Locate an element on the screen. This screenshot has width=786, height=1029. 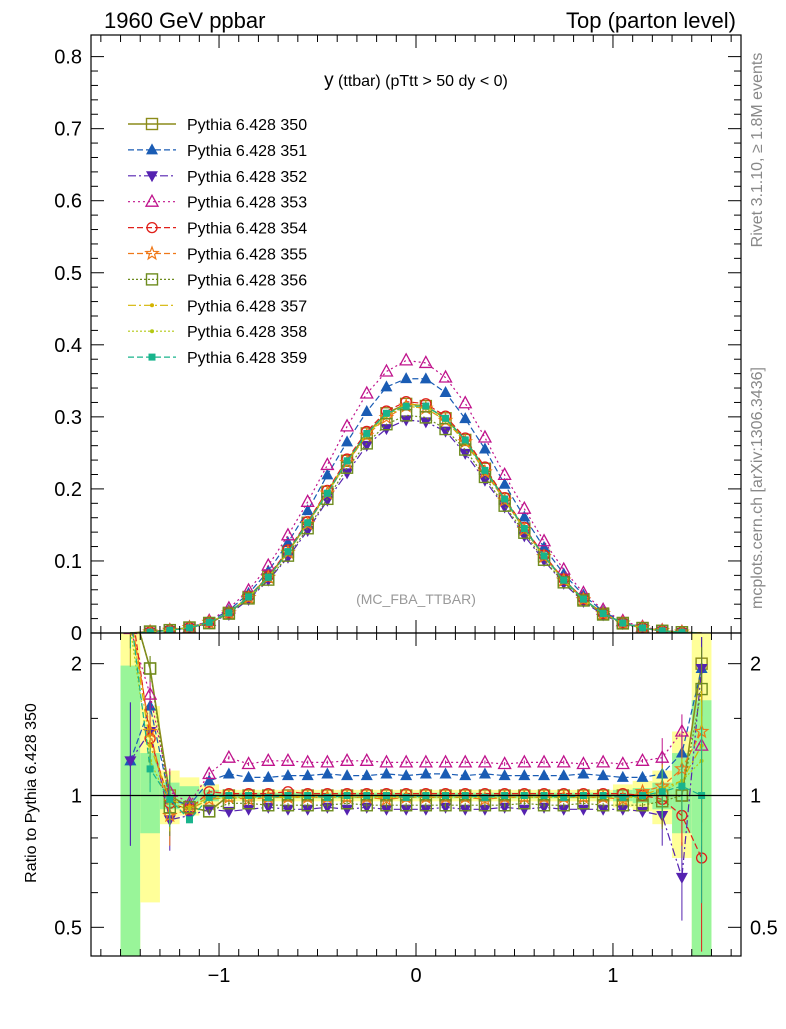
main-ytick-label: 0.5 is located at coordinates (68, 274).